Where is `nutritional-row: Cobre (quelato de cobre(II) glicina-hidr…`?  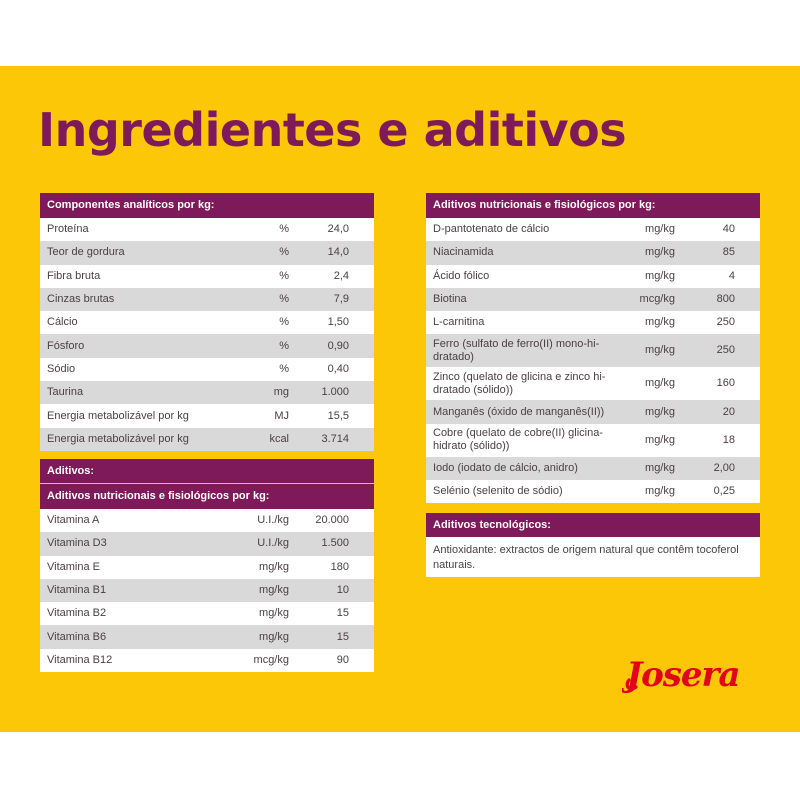 nutritional-row: Cobre (quelato de cobre(II) glicina-hidr… is located at coordinates (593, 440).